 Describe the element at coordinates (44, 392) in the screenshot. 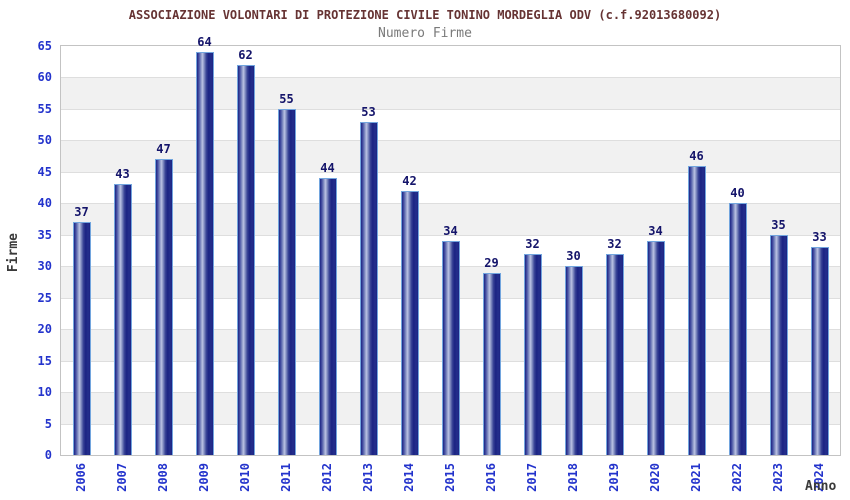

I see `y-tick-label: 10` at that location.